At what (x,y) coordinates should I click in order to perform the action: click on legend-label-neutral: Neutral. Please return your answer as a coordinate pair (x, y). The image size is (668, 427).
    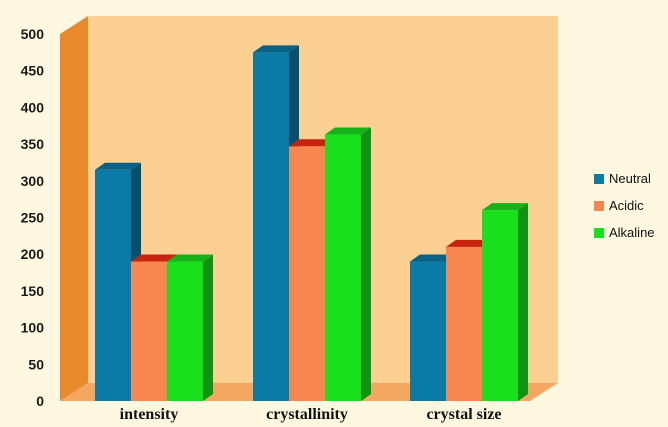
    Looking at the image, I should click on (630, 178).